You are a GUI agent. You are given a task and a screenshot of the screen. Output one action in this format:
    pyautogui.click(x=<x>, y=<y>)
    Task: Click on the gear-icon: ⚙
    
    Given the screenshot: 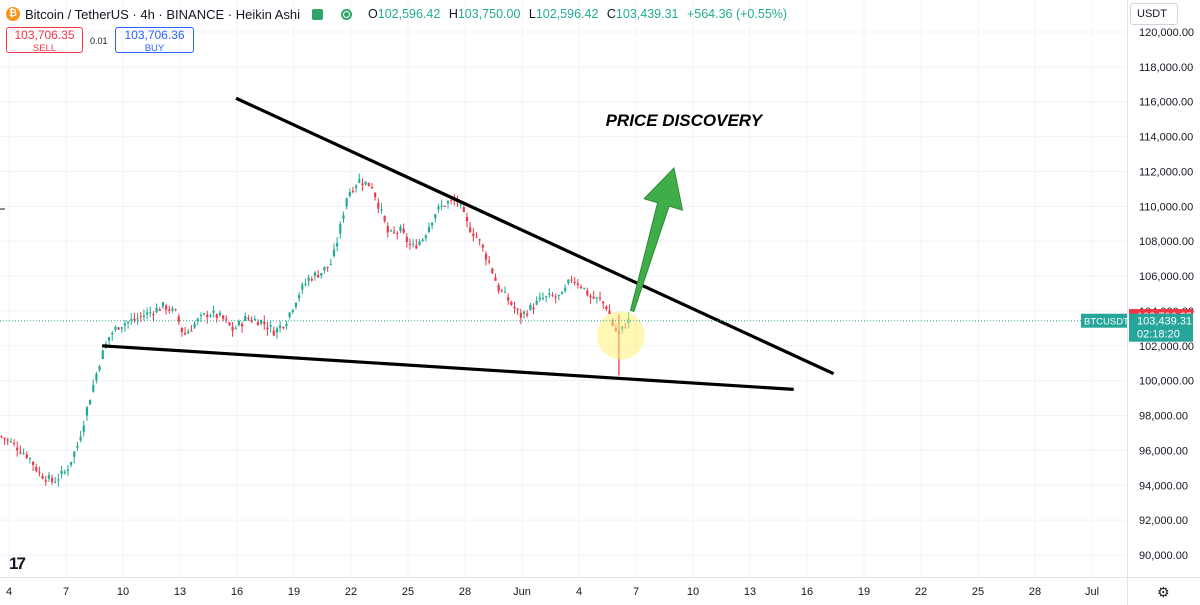 What is the action you would take?
    pyautogui.click(x=1163, y=592)
    